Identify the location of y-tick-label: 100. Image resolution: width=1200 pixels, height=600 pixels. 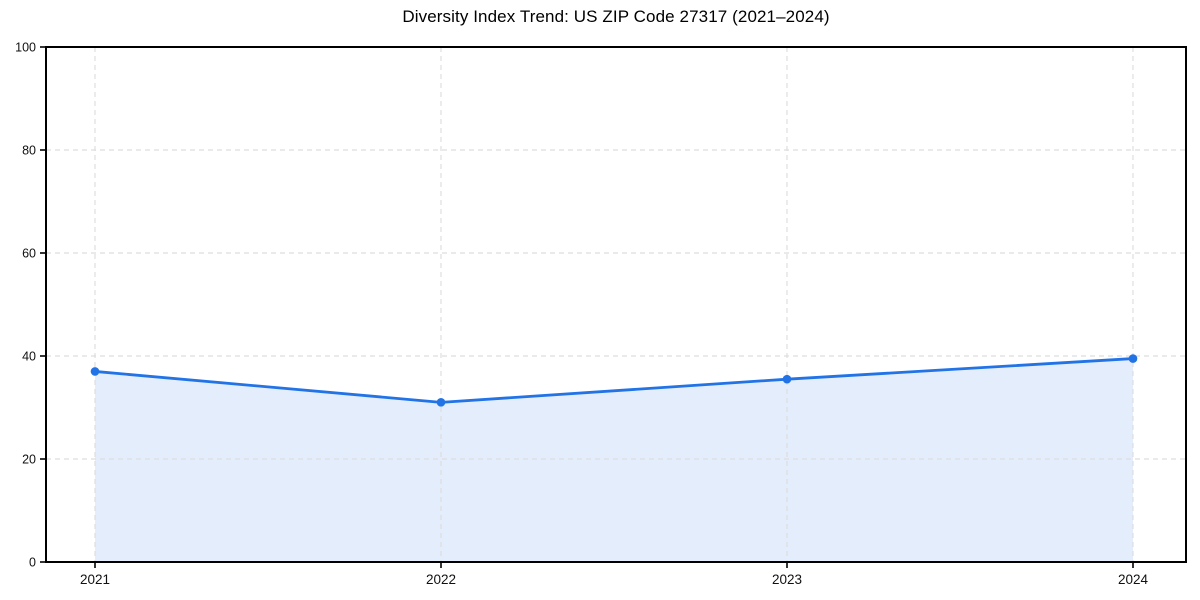
(25, 48).